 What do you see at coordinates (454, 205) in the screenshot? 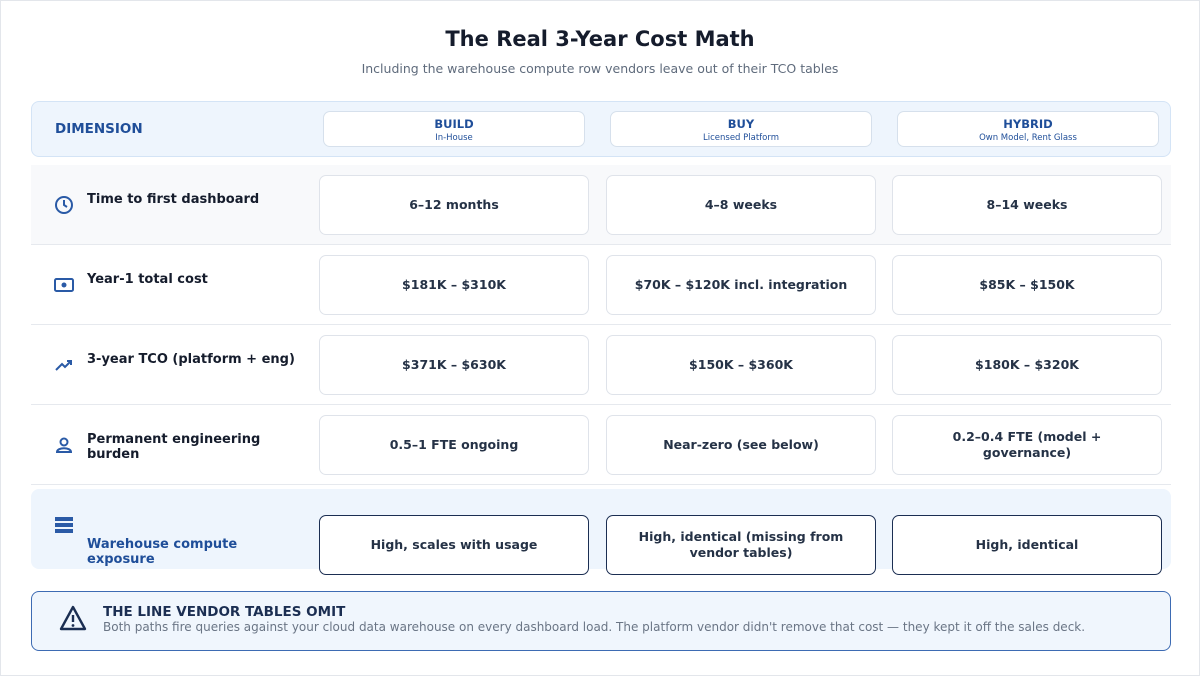
I see `table-cell: 6–12 months` at bounding box center [454, 205].